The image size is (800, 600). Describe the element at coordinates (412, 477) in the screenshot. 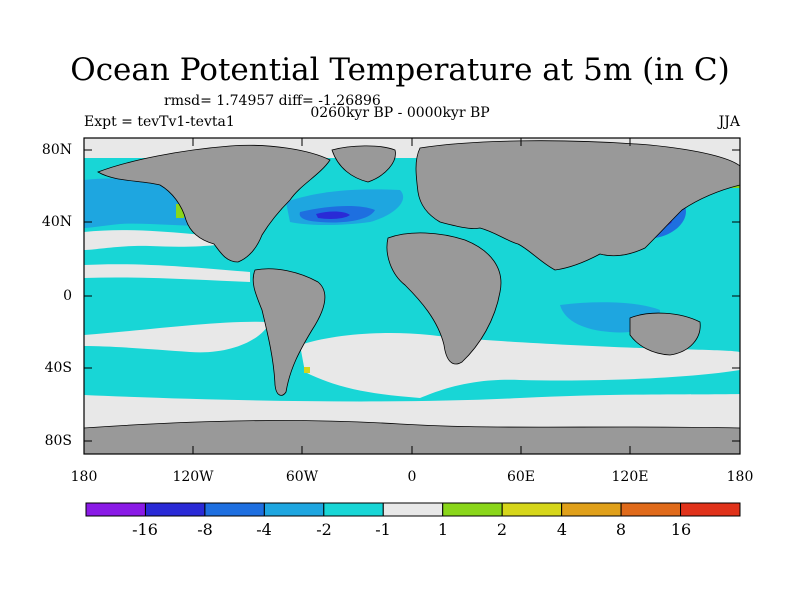

I see `lon-label-0: 0` at that location.